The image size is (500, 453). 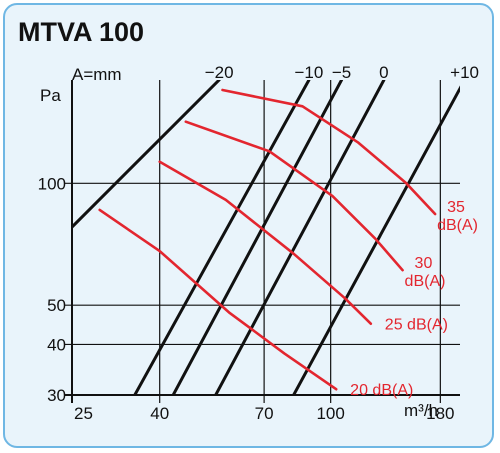 I want to click on y-tick-label: 30, so click(x=56, y=395).